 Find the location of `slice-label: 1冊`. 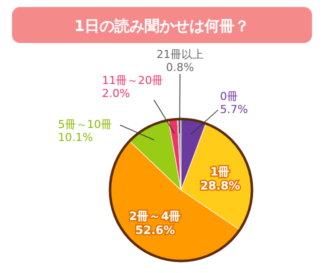

slice-label: 1冊 is located at coordinates (220, 171).